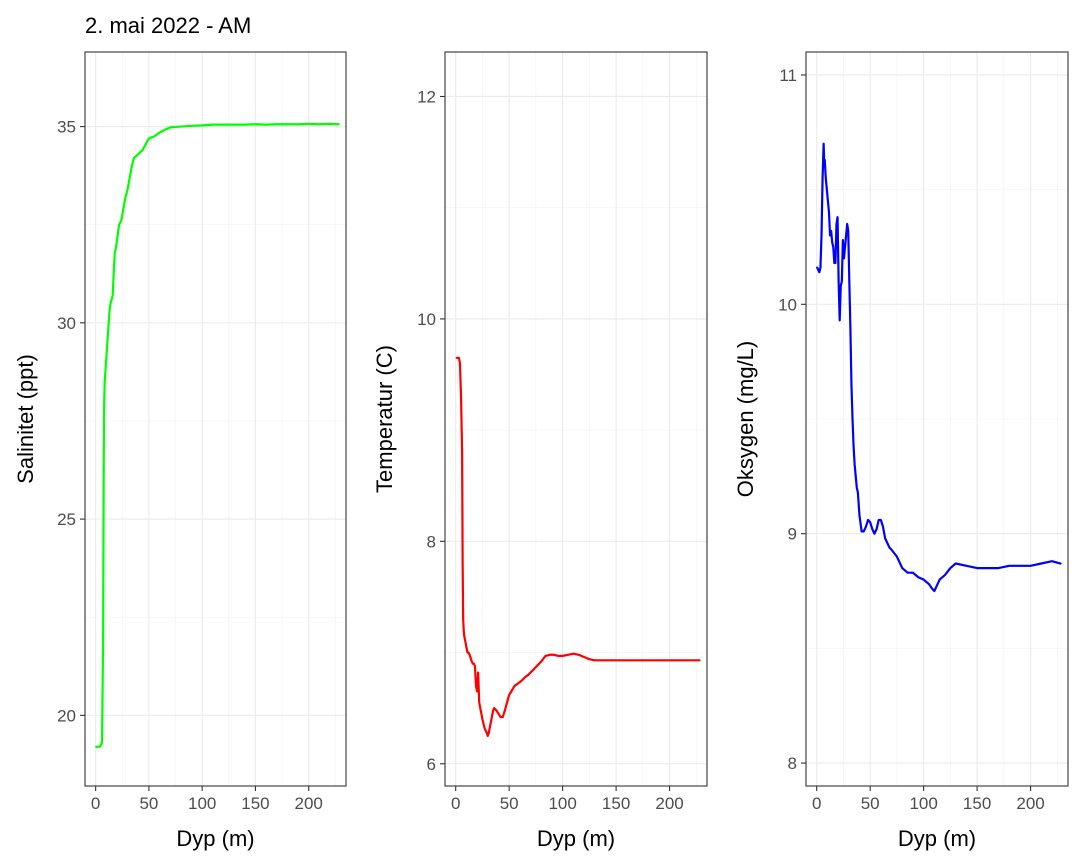 The width and height of the screenshot is (1082, 866). Describe the element at coordinates (309, 803) in the screenshot. I see `salinity-x-tick-label: 200` at that location.